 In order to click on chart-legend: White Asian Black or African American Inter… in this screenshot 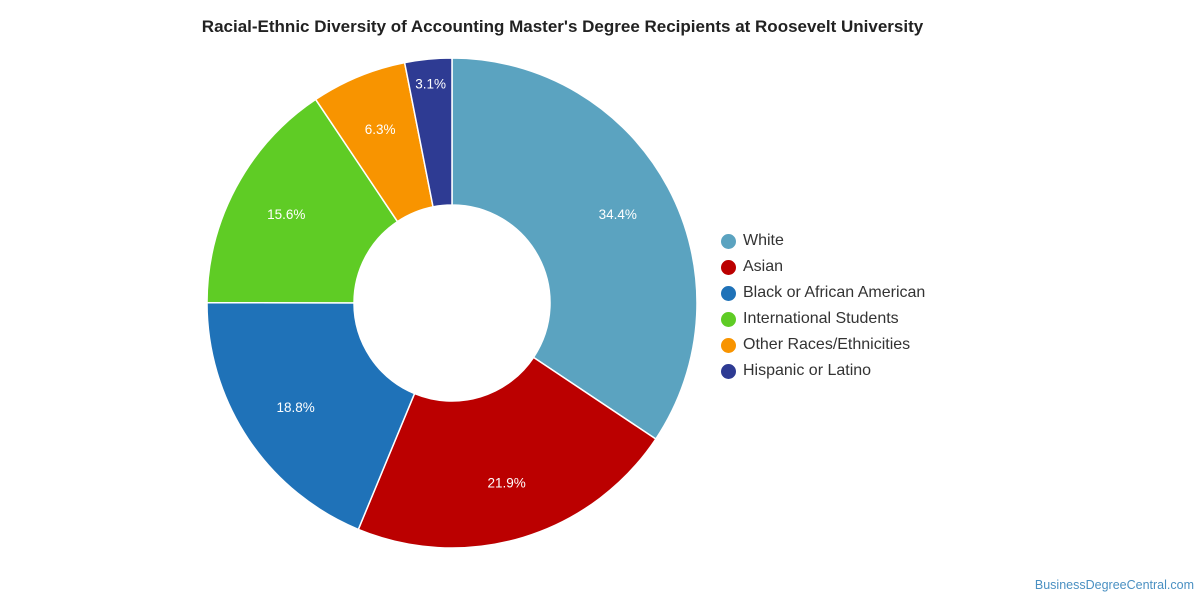, I will do `click(823, 306)`.